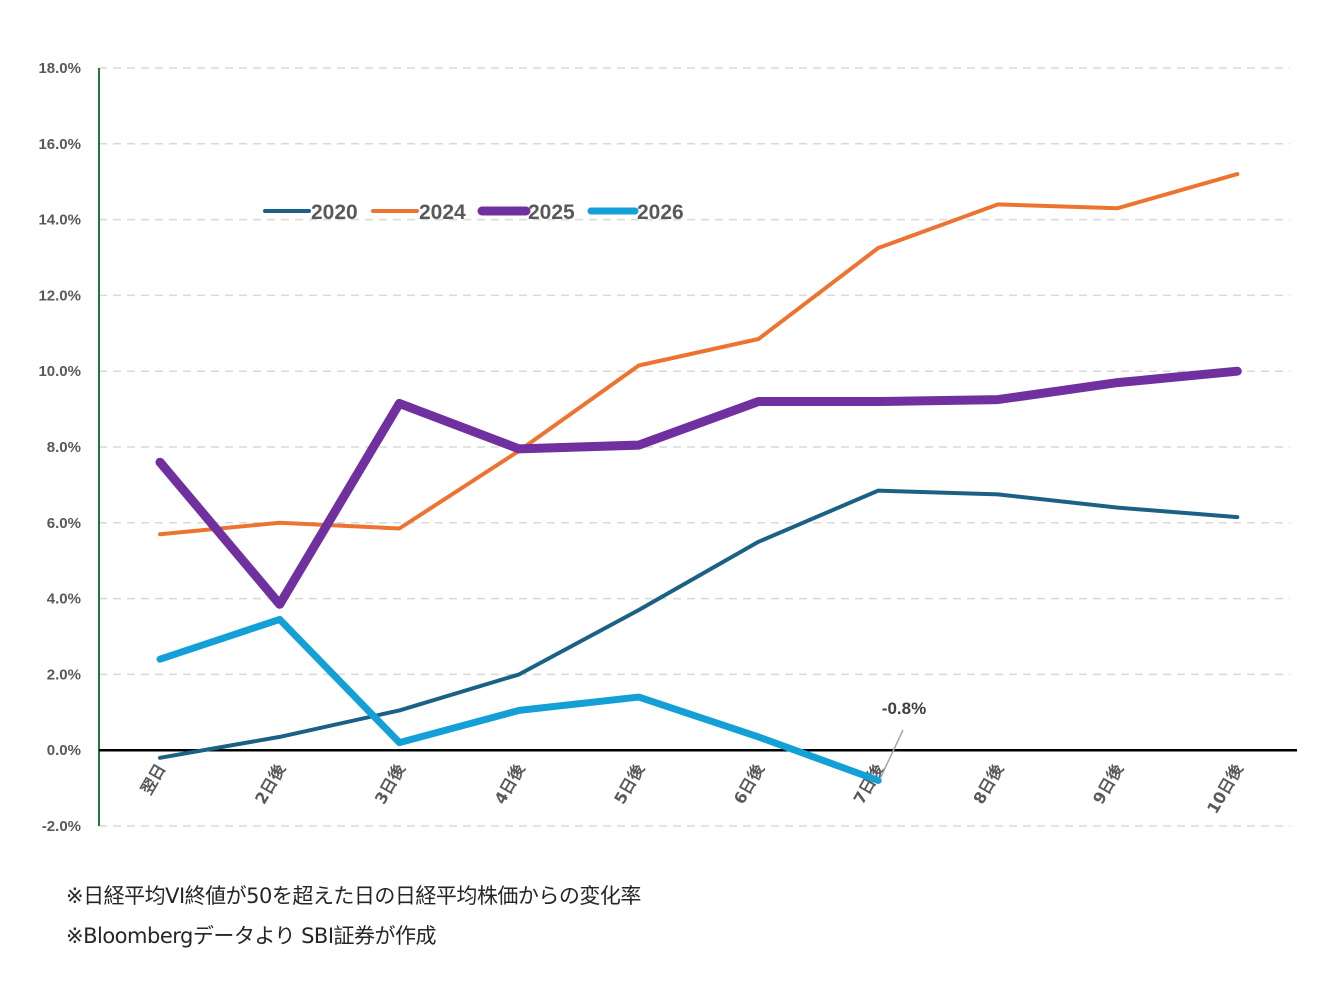  I want to click on y-tick-label: 12.0%, so click(59, 295).